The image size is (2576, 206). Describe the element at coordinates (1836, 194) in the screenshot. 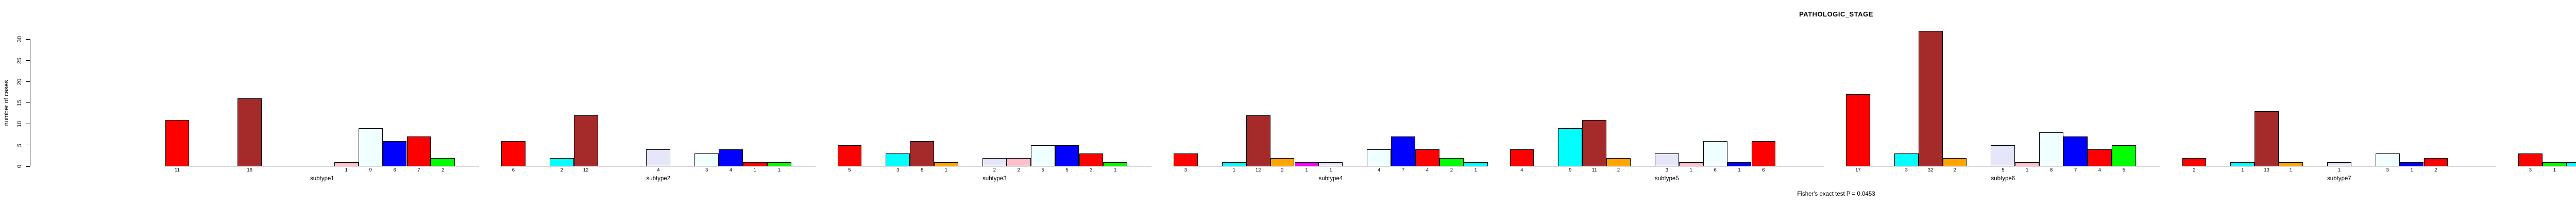

I see `fisher-test-annotation: Fisher's exact test P = 0.0453` at that location.